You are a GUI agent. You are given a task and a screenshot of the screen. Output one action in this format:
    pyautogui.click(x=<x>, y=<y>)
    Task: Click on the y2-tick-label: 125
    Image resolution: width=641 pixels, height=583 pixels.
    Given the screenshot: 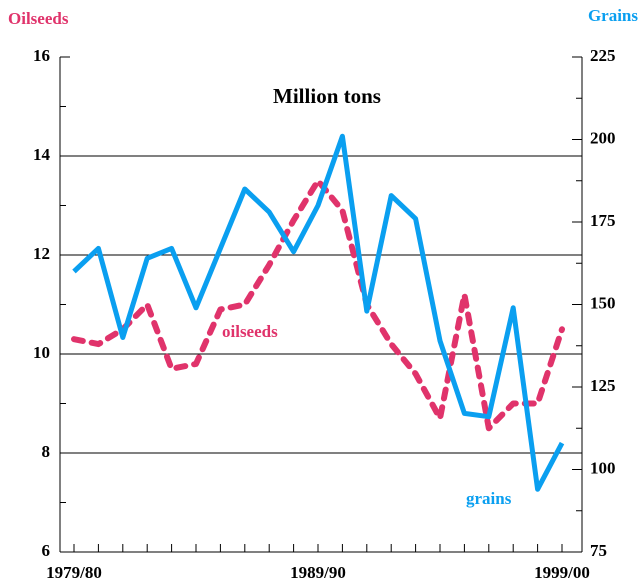 What is the action you would take?
    pyautogui.click(x=603, y=385)
    